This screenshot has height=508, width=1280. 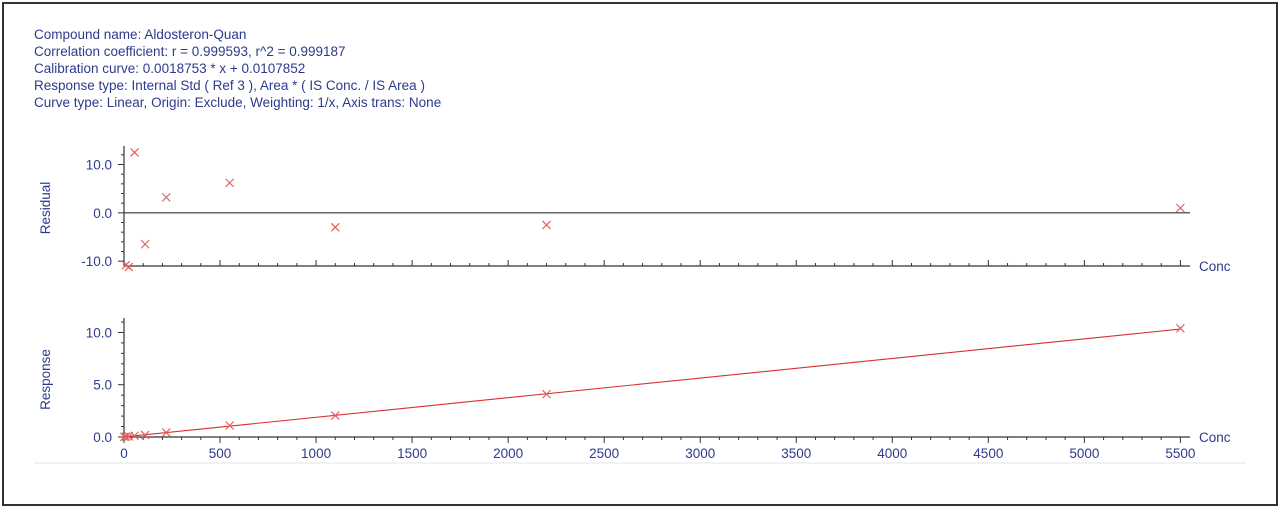 I want to click on x-tick-label: 2000, so click(x=508, y=453).